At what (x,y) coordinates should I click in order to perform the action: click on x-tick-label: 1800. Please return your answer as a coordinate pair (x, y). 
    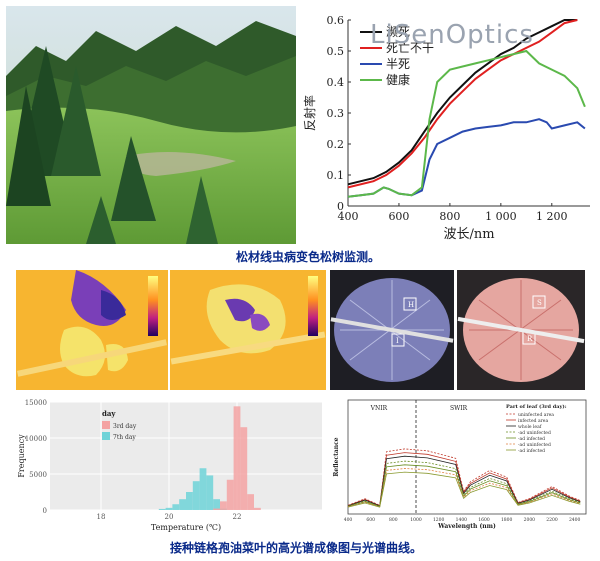
    Looking at the image, I should click on (507, 520).